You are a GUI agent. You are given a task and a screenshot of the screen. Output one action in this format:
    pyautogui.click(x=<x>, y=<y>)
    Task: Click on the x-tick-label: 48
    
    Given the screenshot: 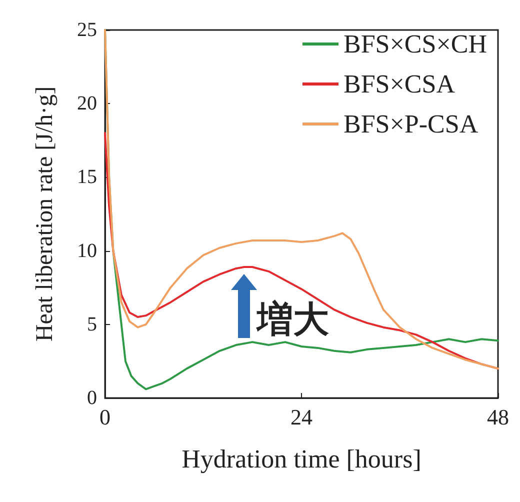 What is the action you would take?
    pyautogui.click(x=498, y=417)
    